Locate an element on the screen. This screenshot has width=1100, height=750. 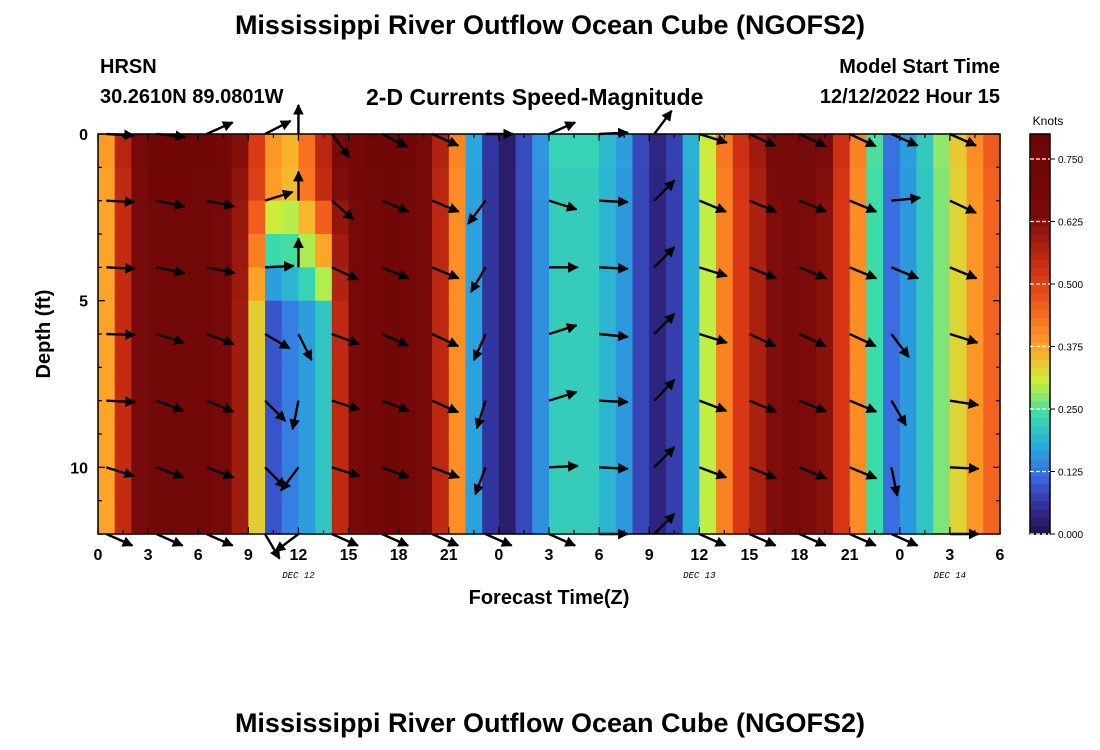
x-tick-label: 21 is located at coordinates (850, 555).